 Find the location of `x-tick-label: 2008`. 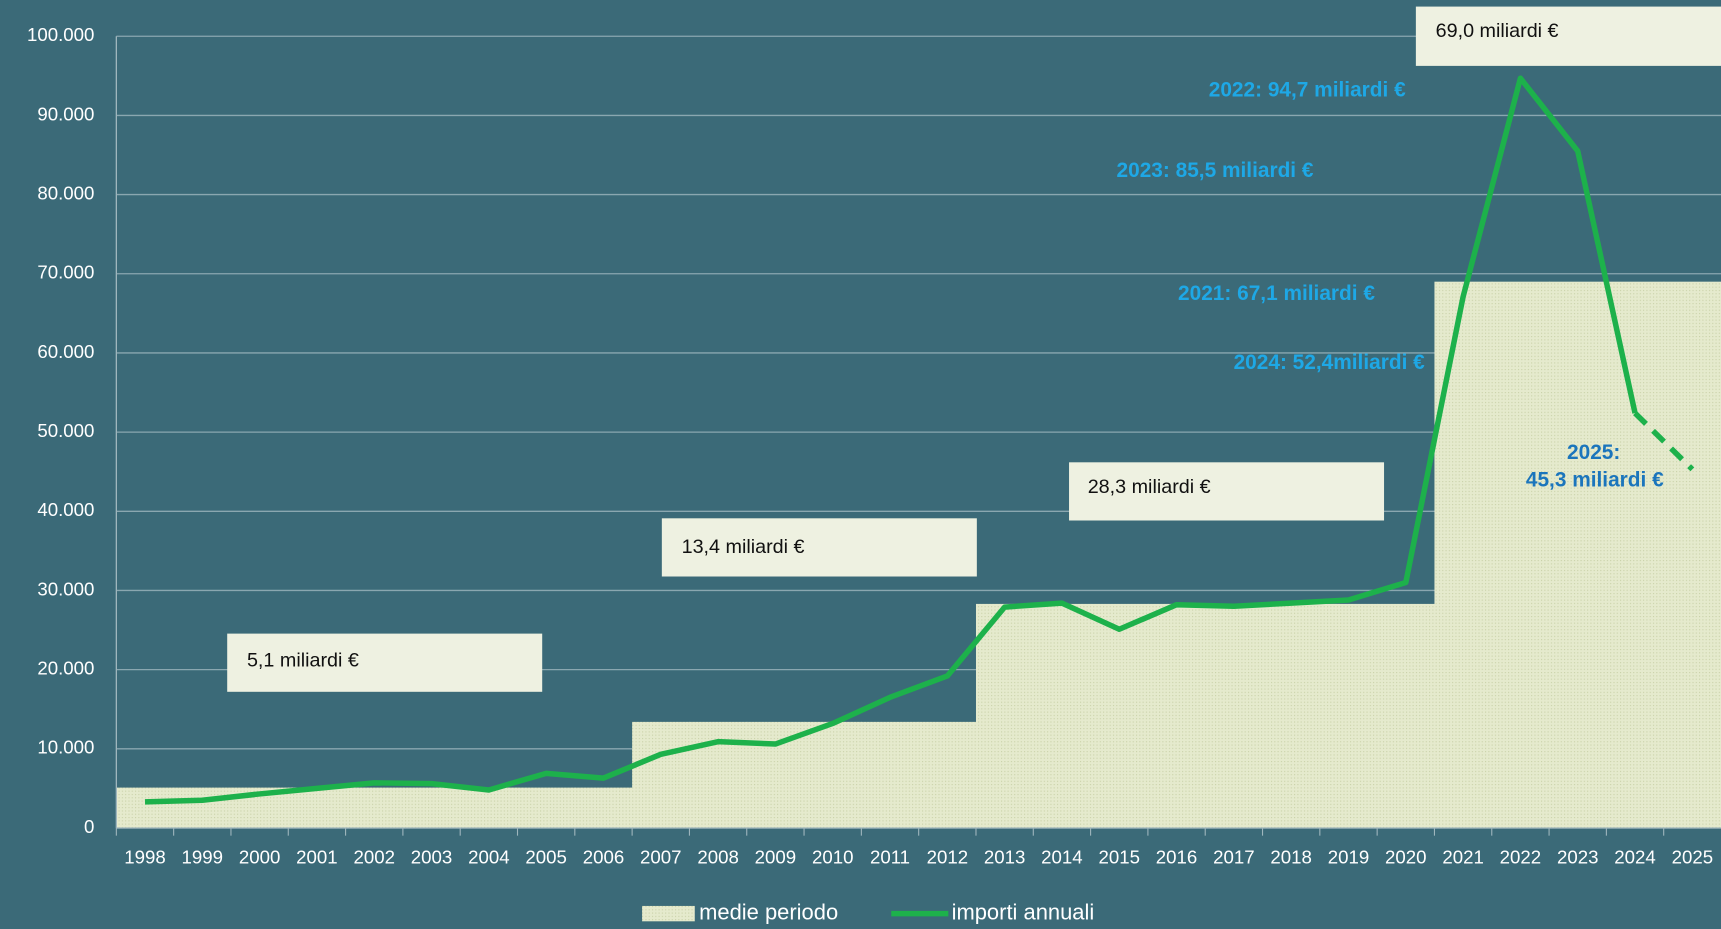

x-tick-label: 2008 is located at coordinates (718, 857).